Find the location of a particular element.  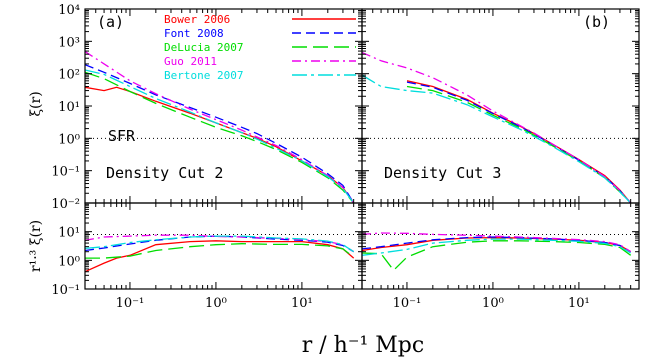

panel-label-b: (b) is located at coordinates (596, 22).